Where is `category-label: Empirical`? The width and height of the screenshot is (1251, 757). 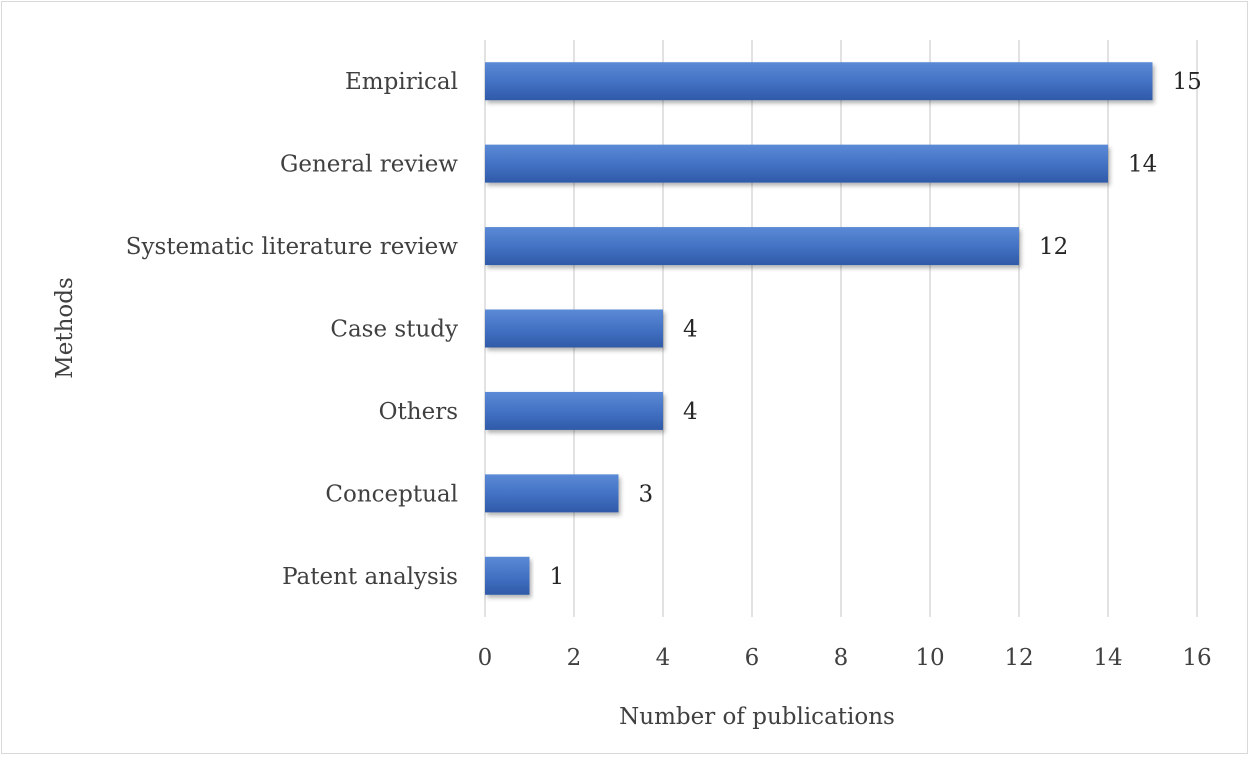
category-label: Empirical is located at coordinates (401, 82).